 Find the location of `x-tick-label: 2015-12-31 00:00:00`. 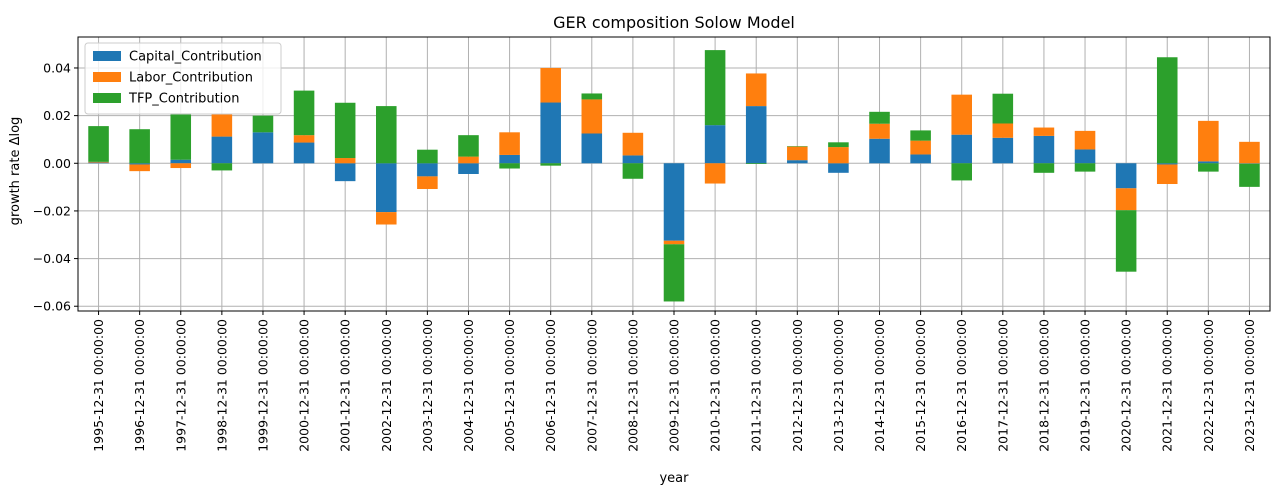

x-tick-label: 2015-12-31 00:00:00 is located at coordinates (920, 385).